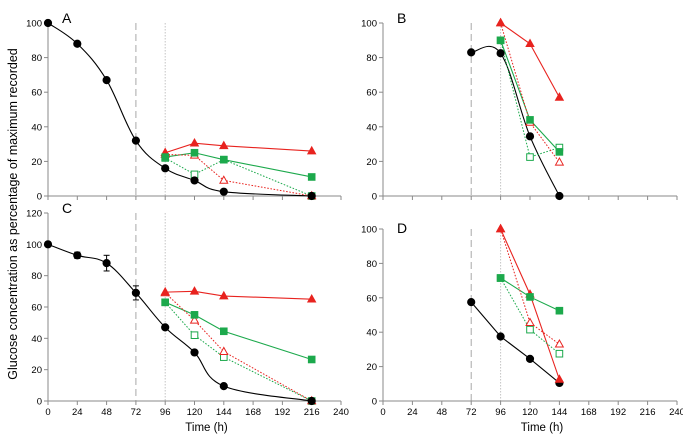 The height and width of the screenshot is (440, 683). Describe the element at coordinates (402, 228) in the screenshot. I see `panel-label: D` at that location.